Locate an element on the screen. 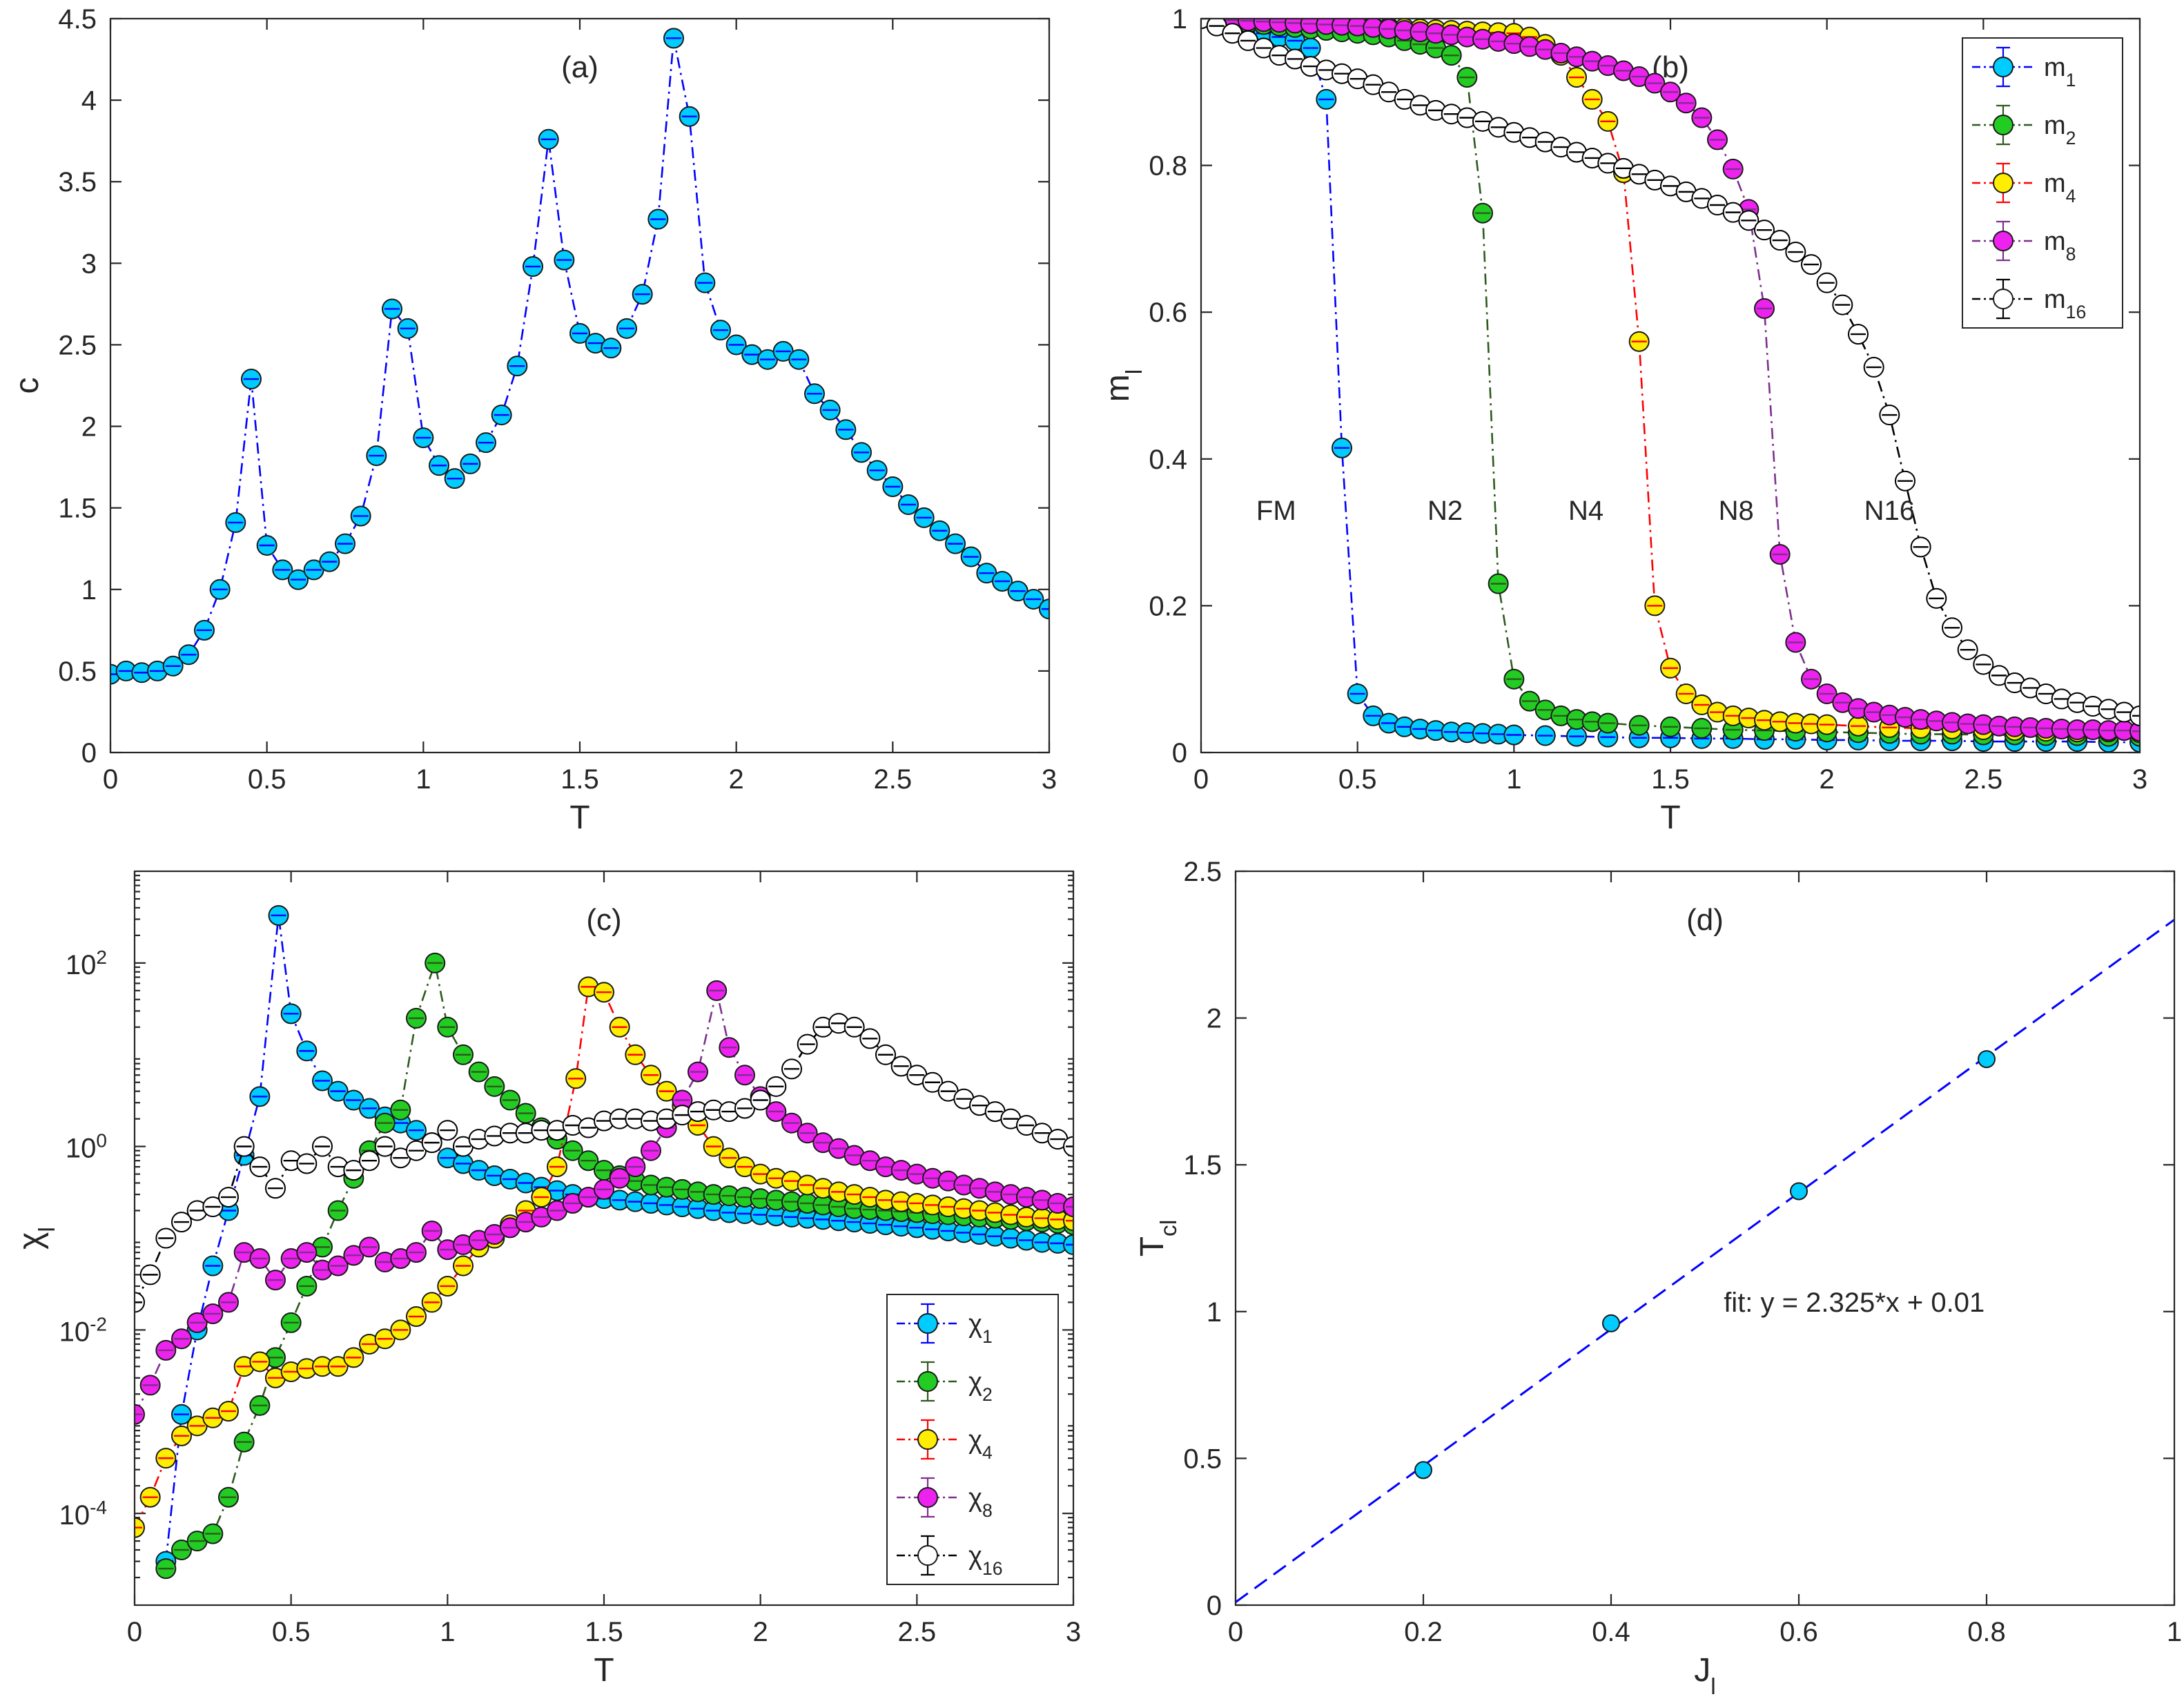  y-tick-label: 10⁻⁴ is located at coordinates (83, 1514).